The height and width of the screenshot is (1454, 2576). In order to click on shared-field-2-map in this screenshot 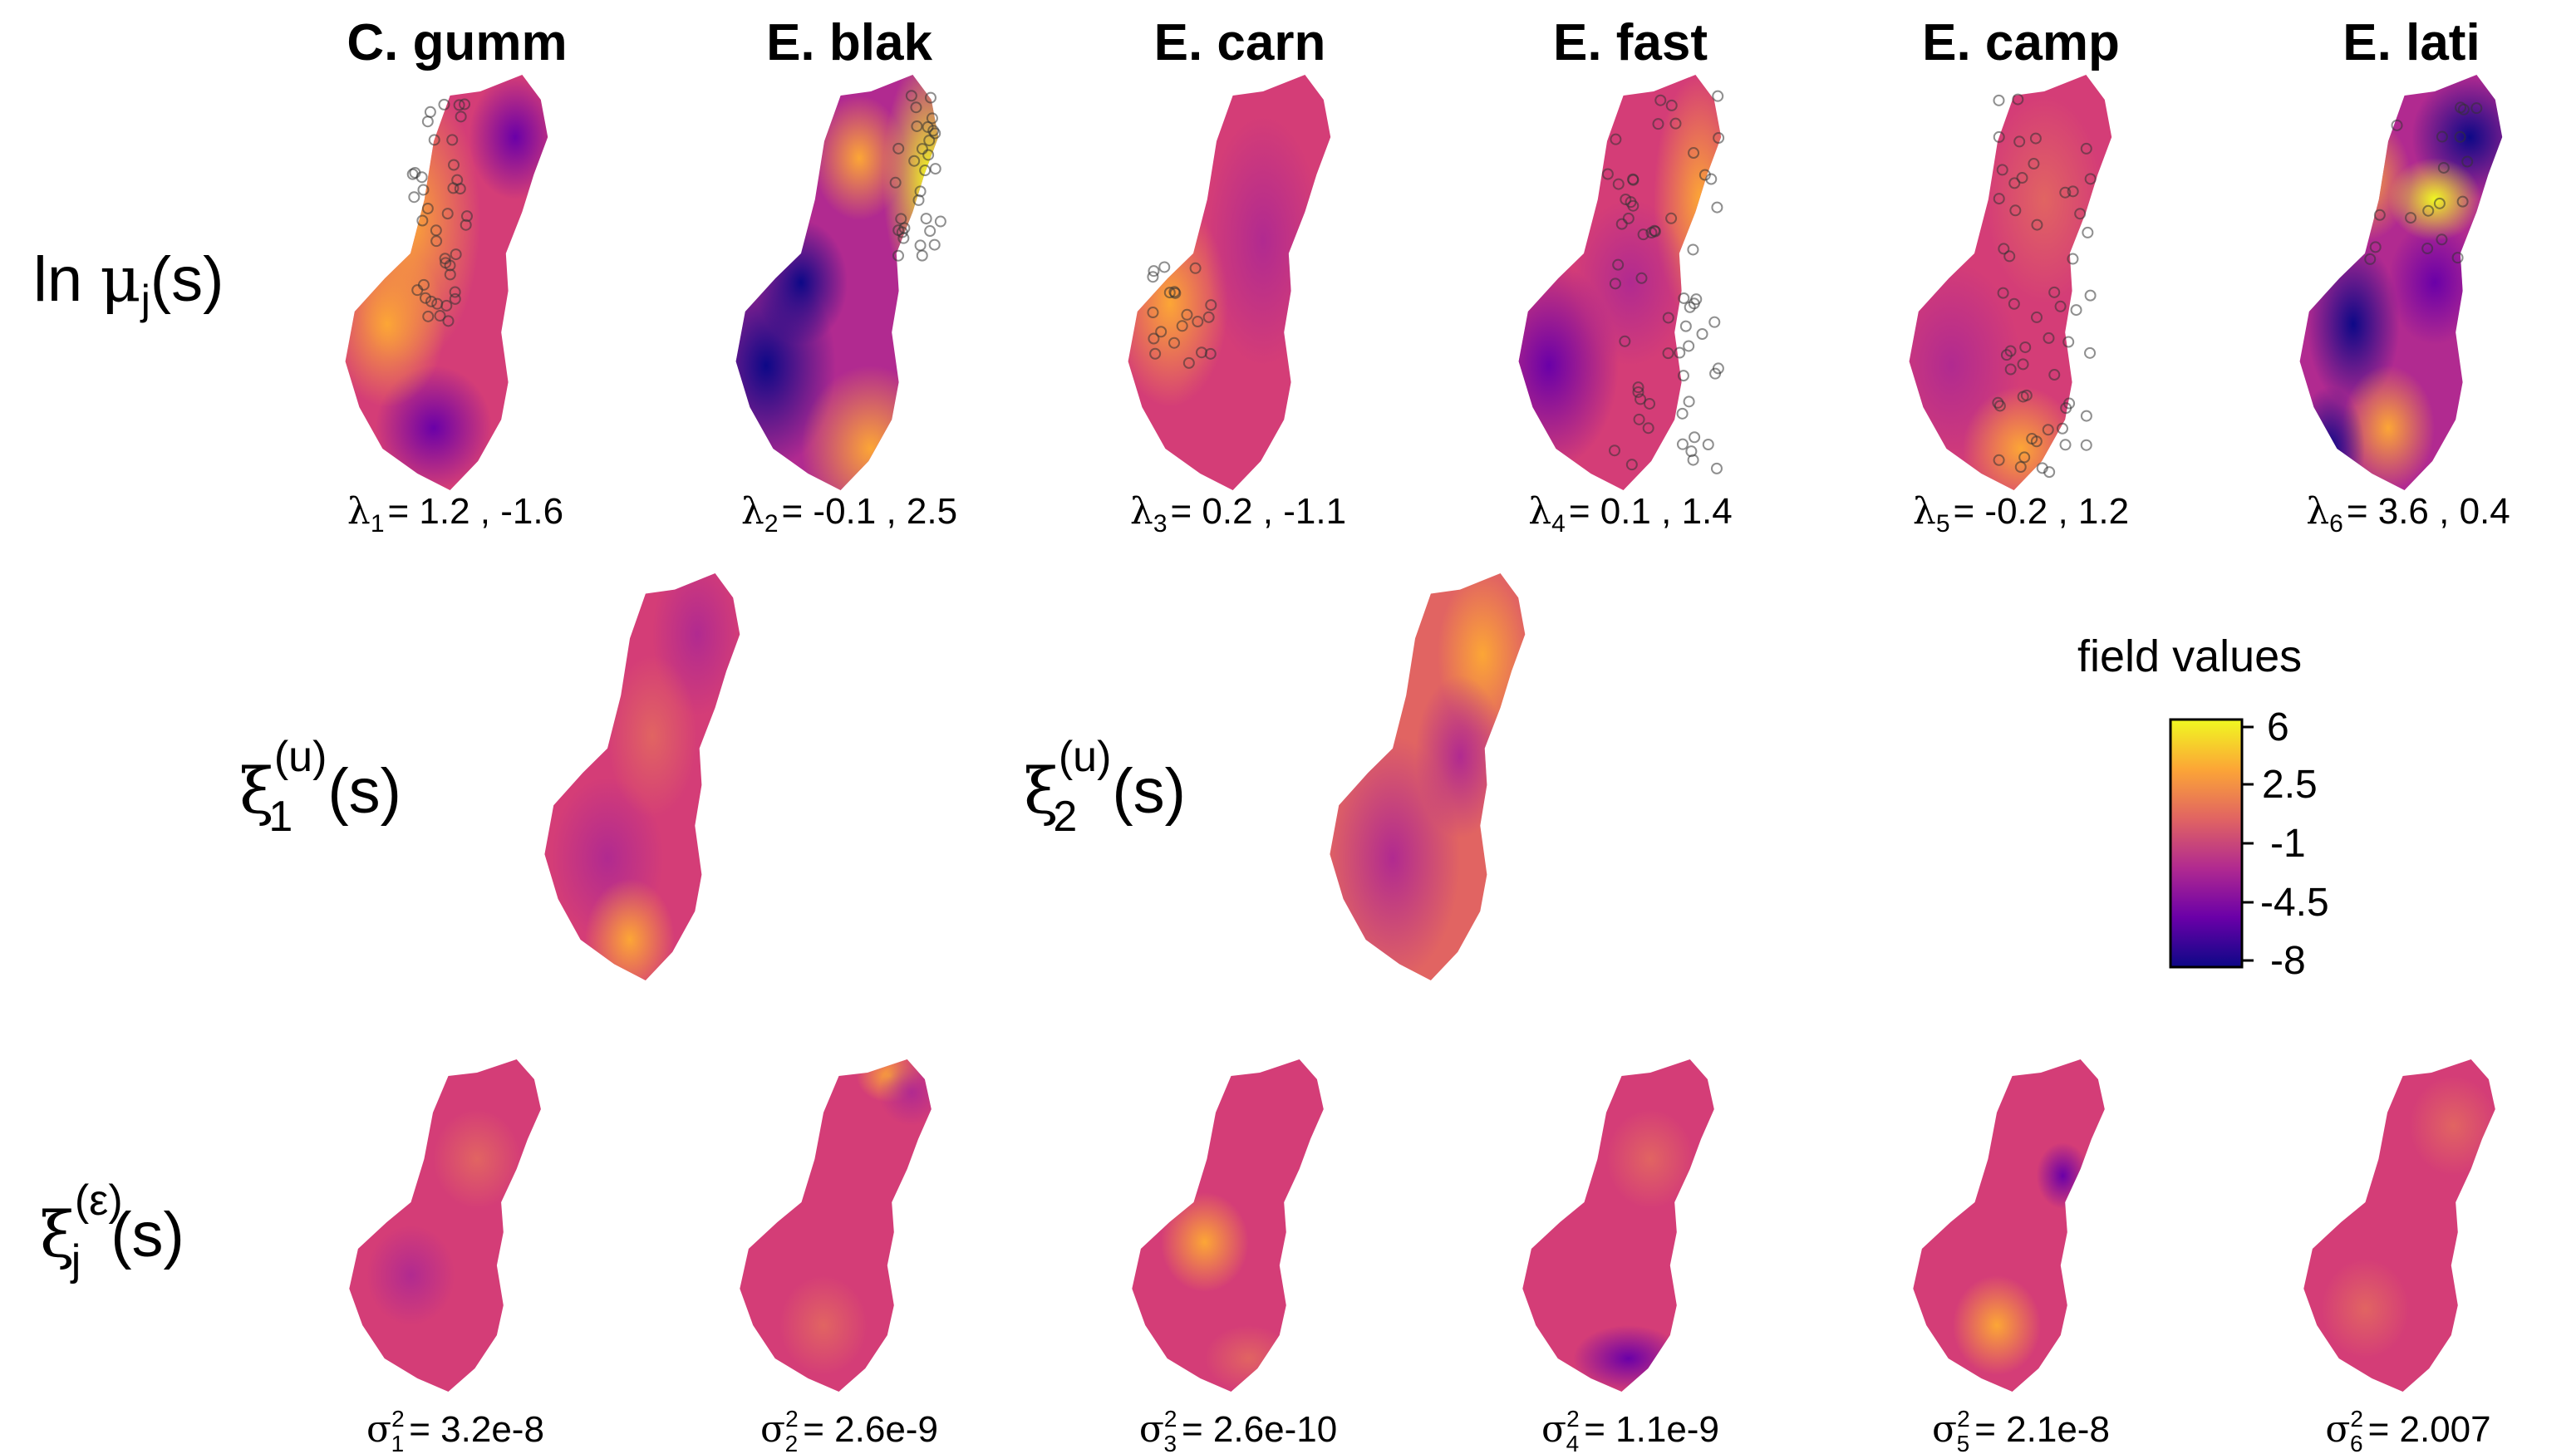, I will do `click(1428, 776)`.